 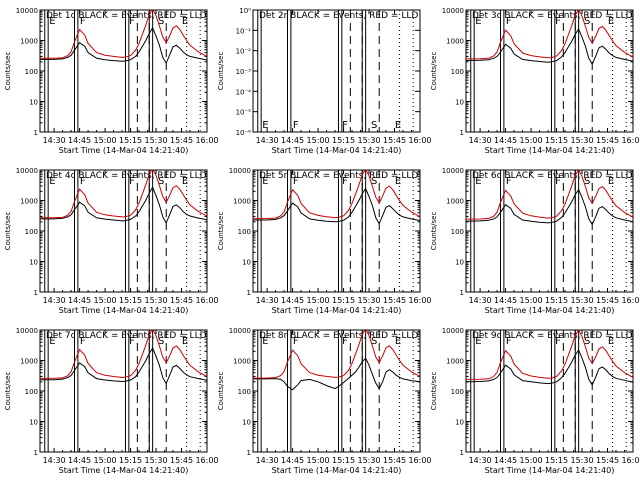 What do you see at coordinates (244, 31) in the screenshot?
I see `y-tick-label: 10⁻¹` at bounding box center [244, 31].